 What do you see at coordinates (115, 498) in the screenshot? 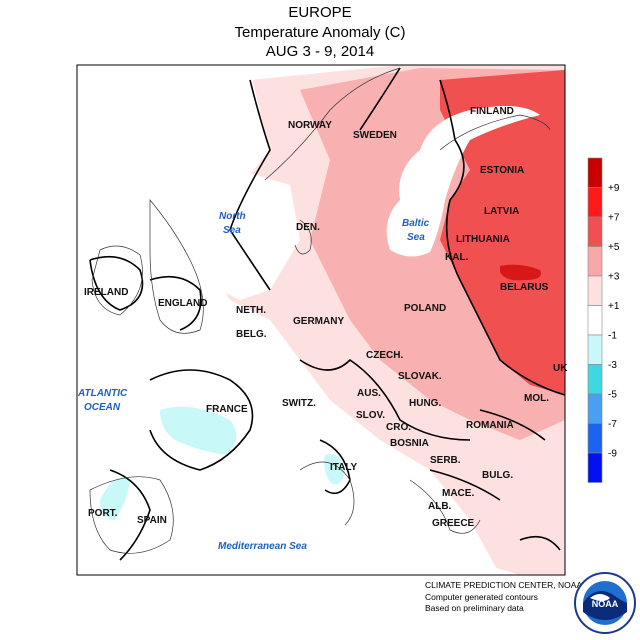
I see `cool-patch-iberia` at bounding box center [115, 498].